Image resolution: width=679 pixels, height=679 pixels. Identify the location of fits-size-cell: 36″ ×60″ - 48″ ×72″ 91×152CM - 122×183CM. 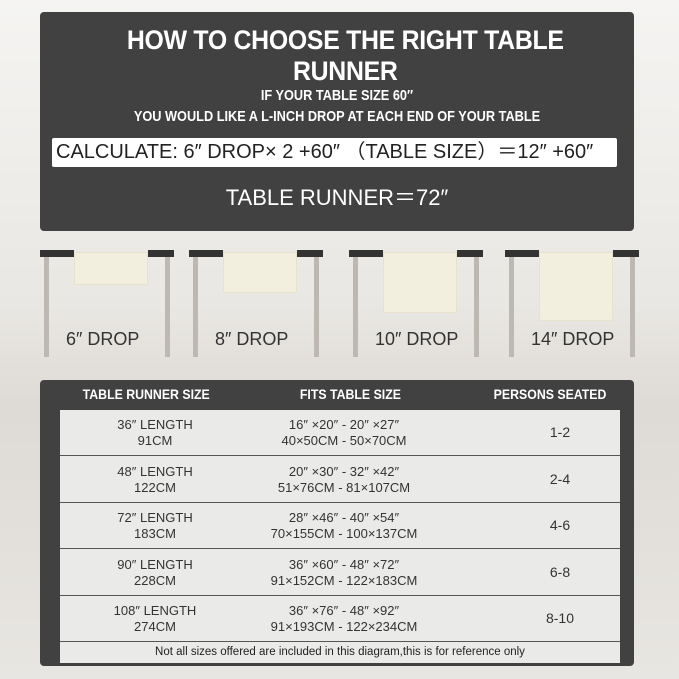
(344, 573).